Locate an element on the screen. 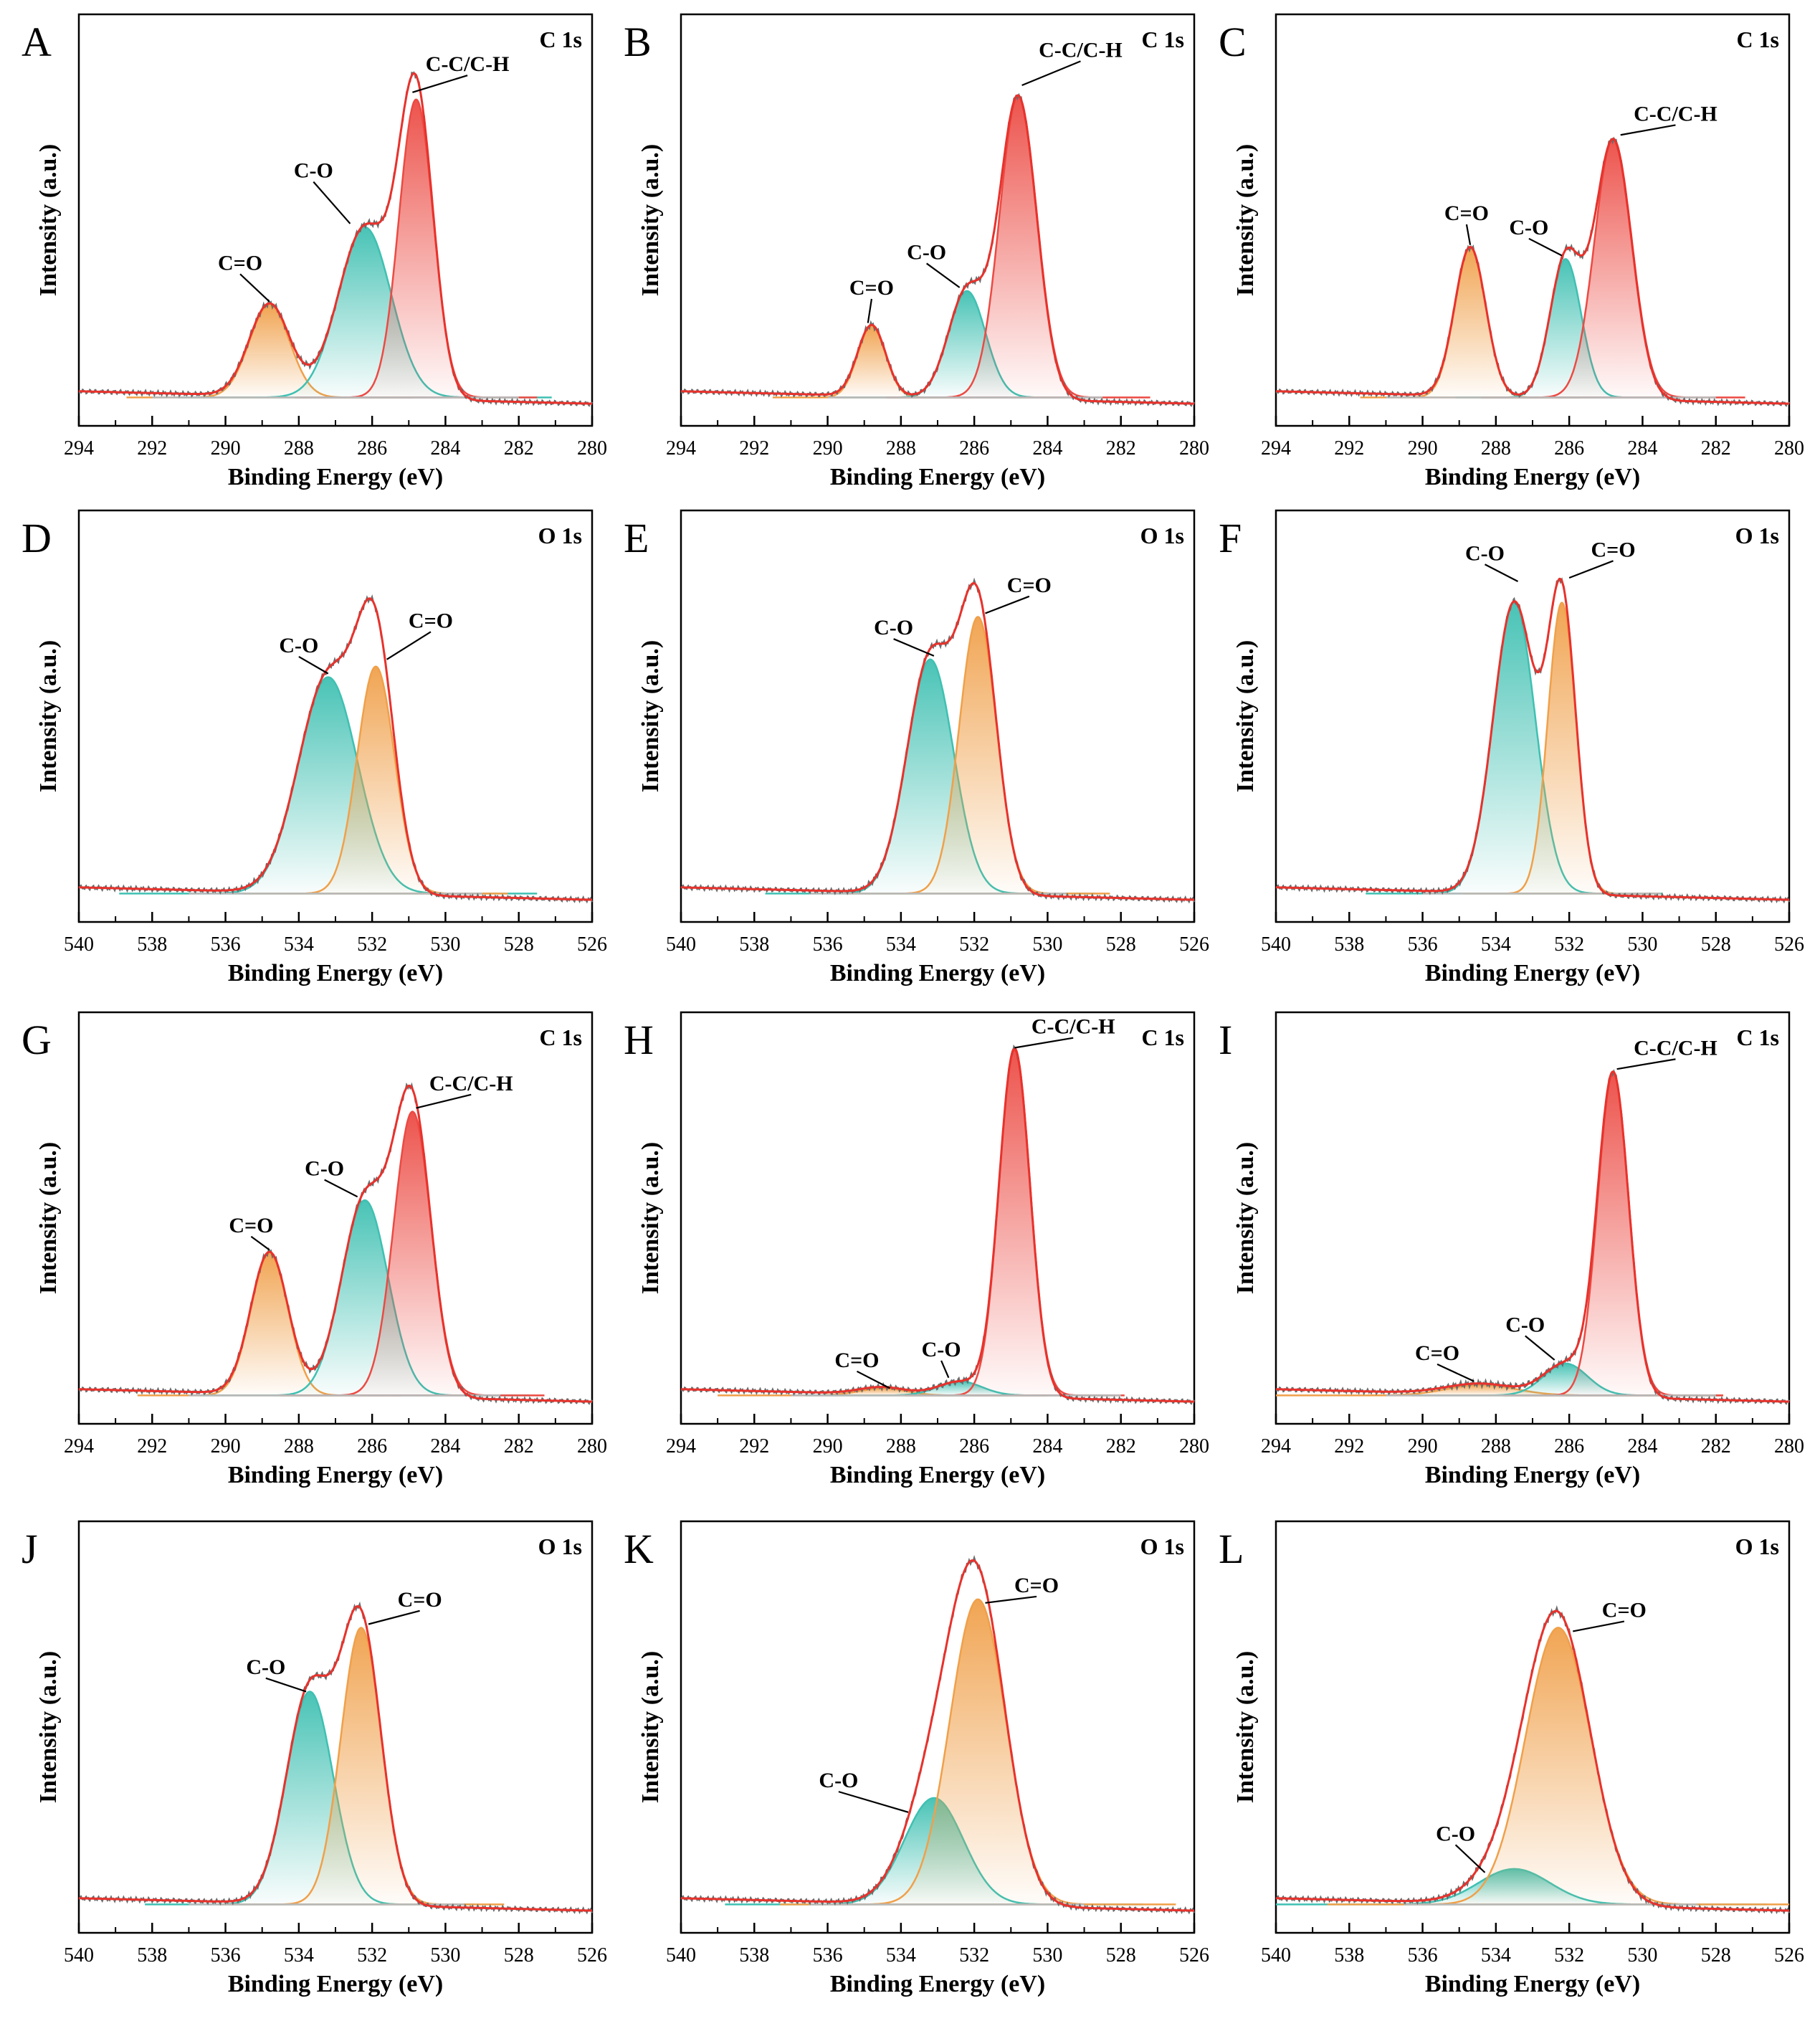 The width and height of the screenshot is (1820, 2021). panel-label: G is located at coordinates (37, 1040).